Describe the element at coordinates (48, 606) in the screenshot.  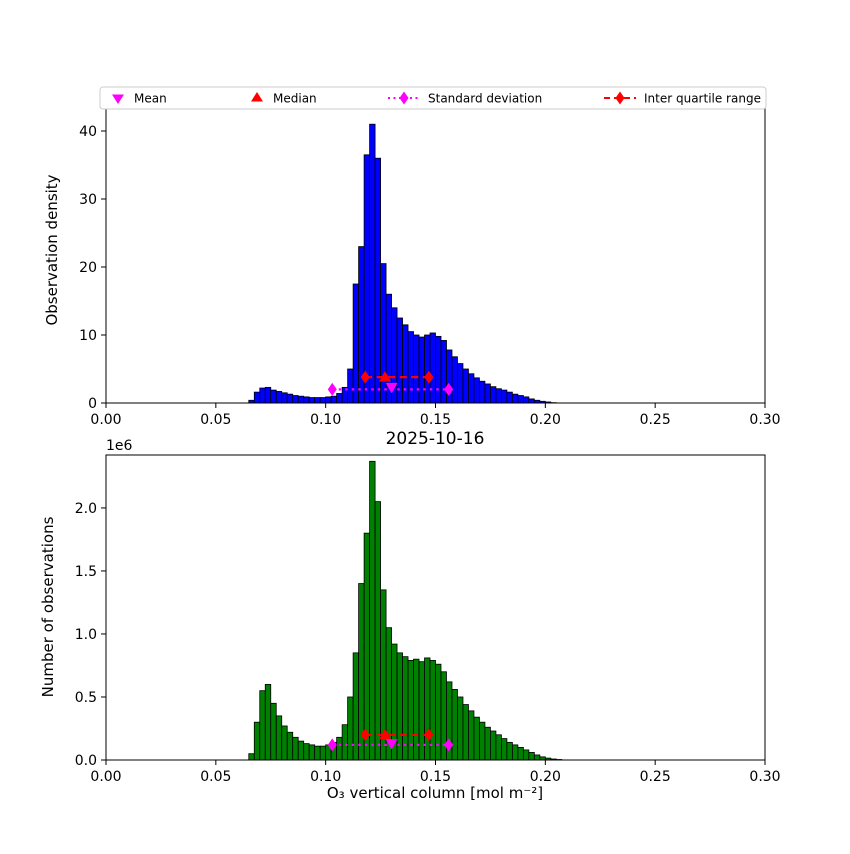
I see `y-axis-label-bottom: Number of observations` at that location.